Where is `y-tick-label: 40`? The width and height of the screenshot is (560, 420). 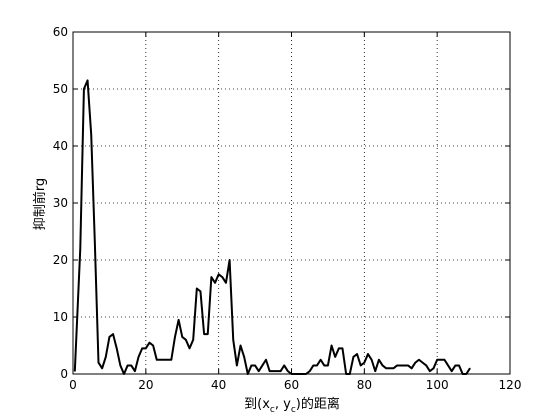
y-tick-label: 40 is located at coordinates (60, 146).